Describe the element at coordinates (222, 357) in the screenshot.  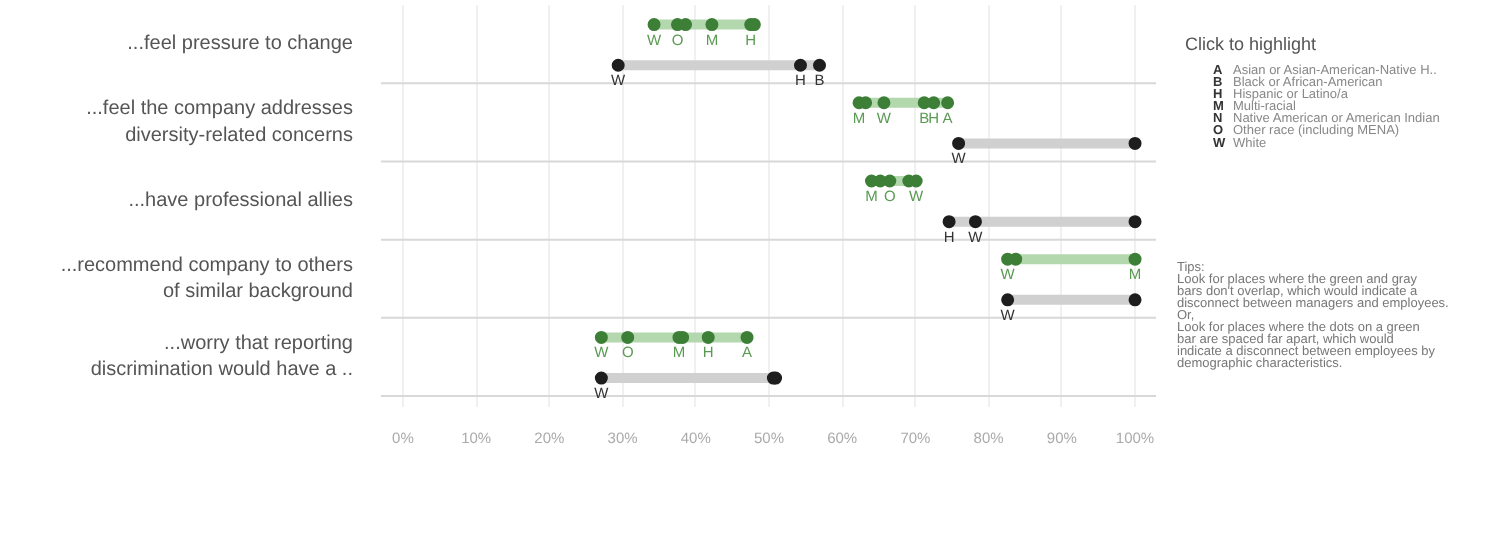
I see `y-tick-label: ...worry that reporting discrimination would have a ..` at that location.